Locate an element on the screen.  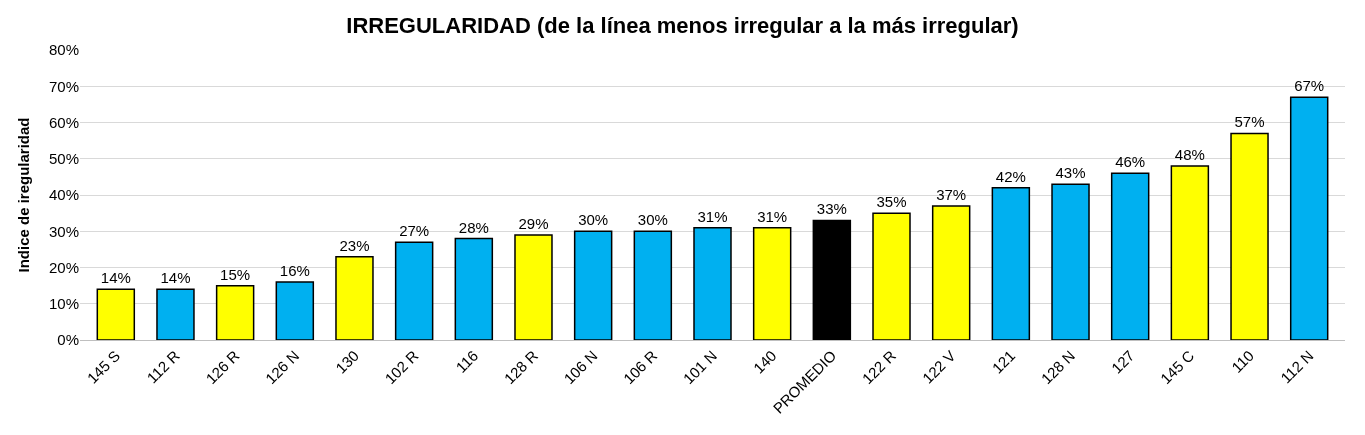
x-tick-label: 145 C is located at coordinates (1177, 367).